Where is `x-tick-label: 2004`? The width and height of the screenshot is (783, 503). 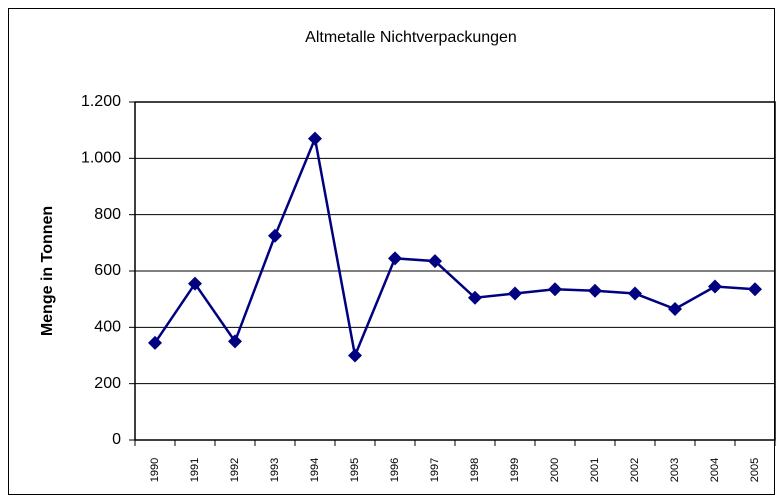 x-tick-label: 2004 is located at coordinates (715, 470).